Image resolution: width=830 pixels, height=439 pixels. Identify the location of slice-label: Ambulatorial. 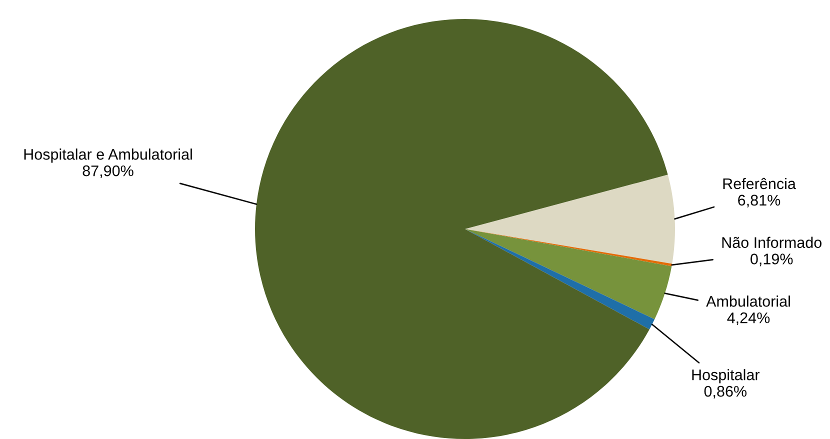
(748, 301).